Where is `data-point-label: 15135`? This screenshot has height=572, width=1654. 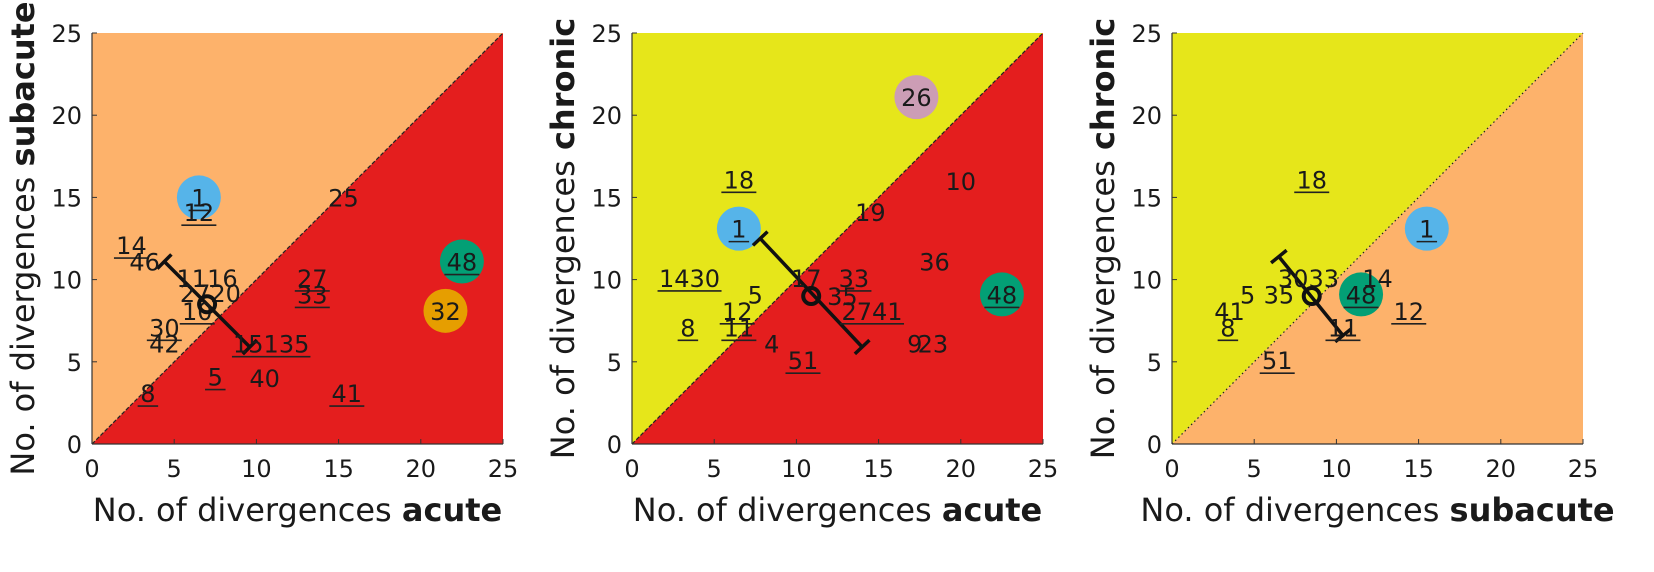
data-point-label: 15135 is located at coordinates (271, 345).